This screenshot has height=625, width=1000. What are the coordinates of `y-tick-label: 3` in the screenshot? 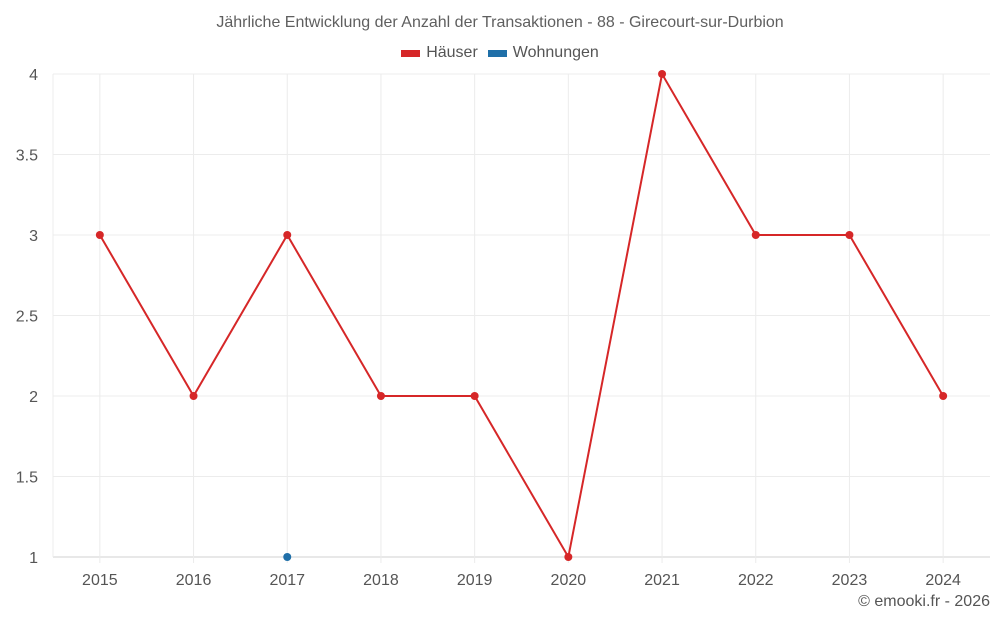 It's located at (33, 236).